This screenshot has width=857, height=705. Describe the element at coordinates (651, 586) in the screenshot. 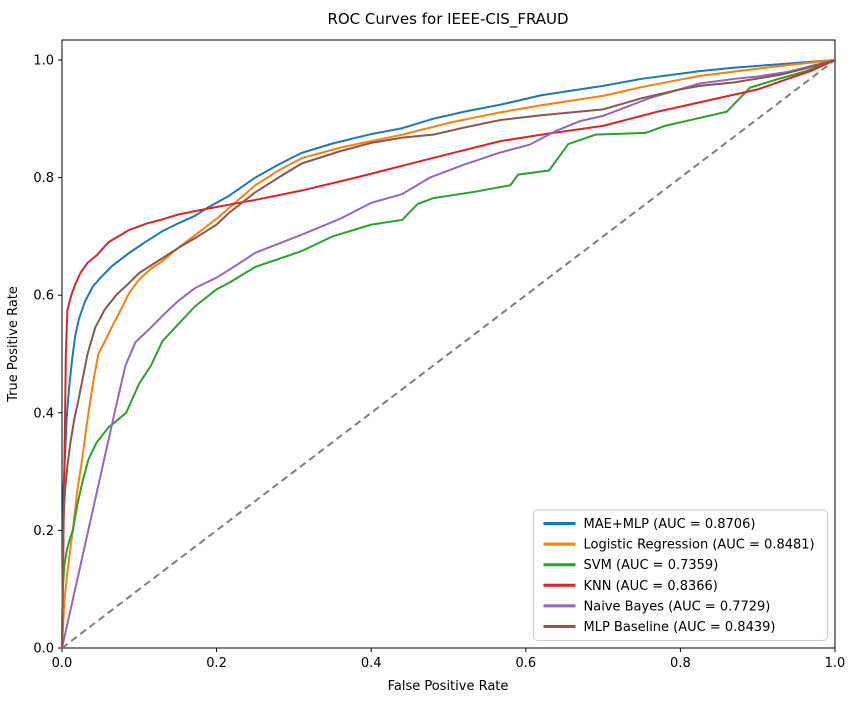

I see `legend-entry-label: KNN (AUC = 0.8366)` at that location.